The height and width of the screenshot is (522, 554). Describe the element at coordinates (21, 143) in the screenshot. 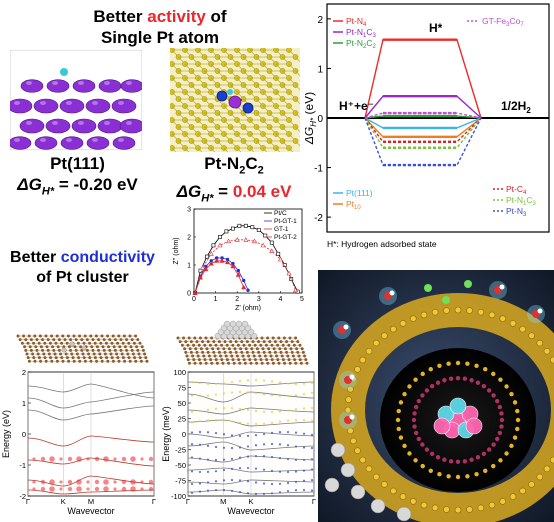

I see `pt-atom` at that location.